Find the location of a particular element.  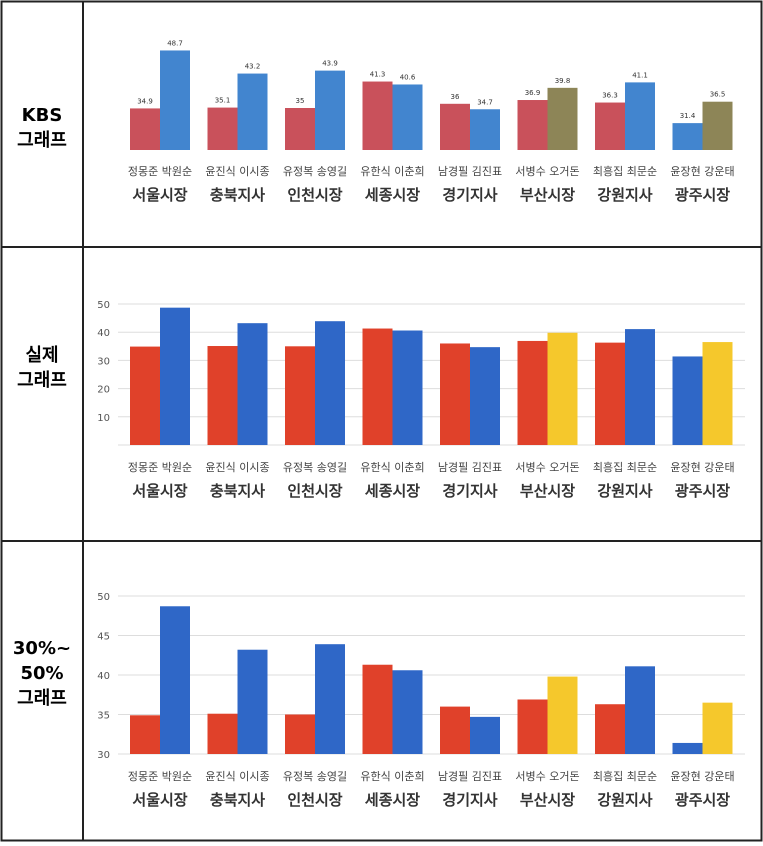

y-tick-label: 20 is located at coordinates (103, 390).